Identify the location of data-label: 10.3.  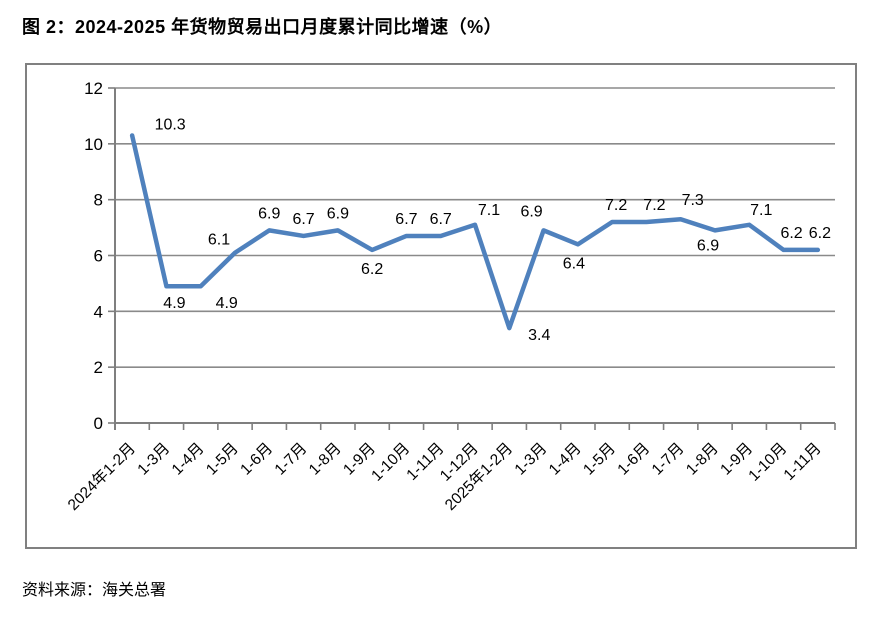
(170, 124).